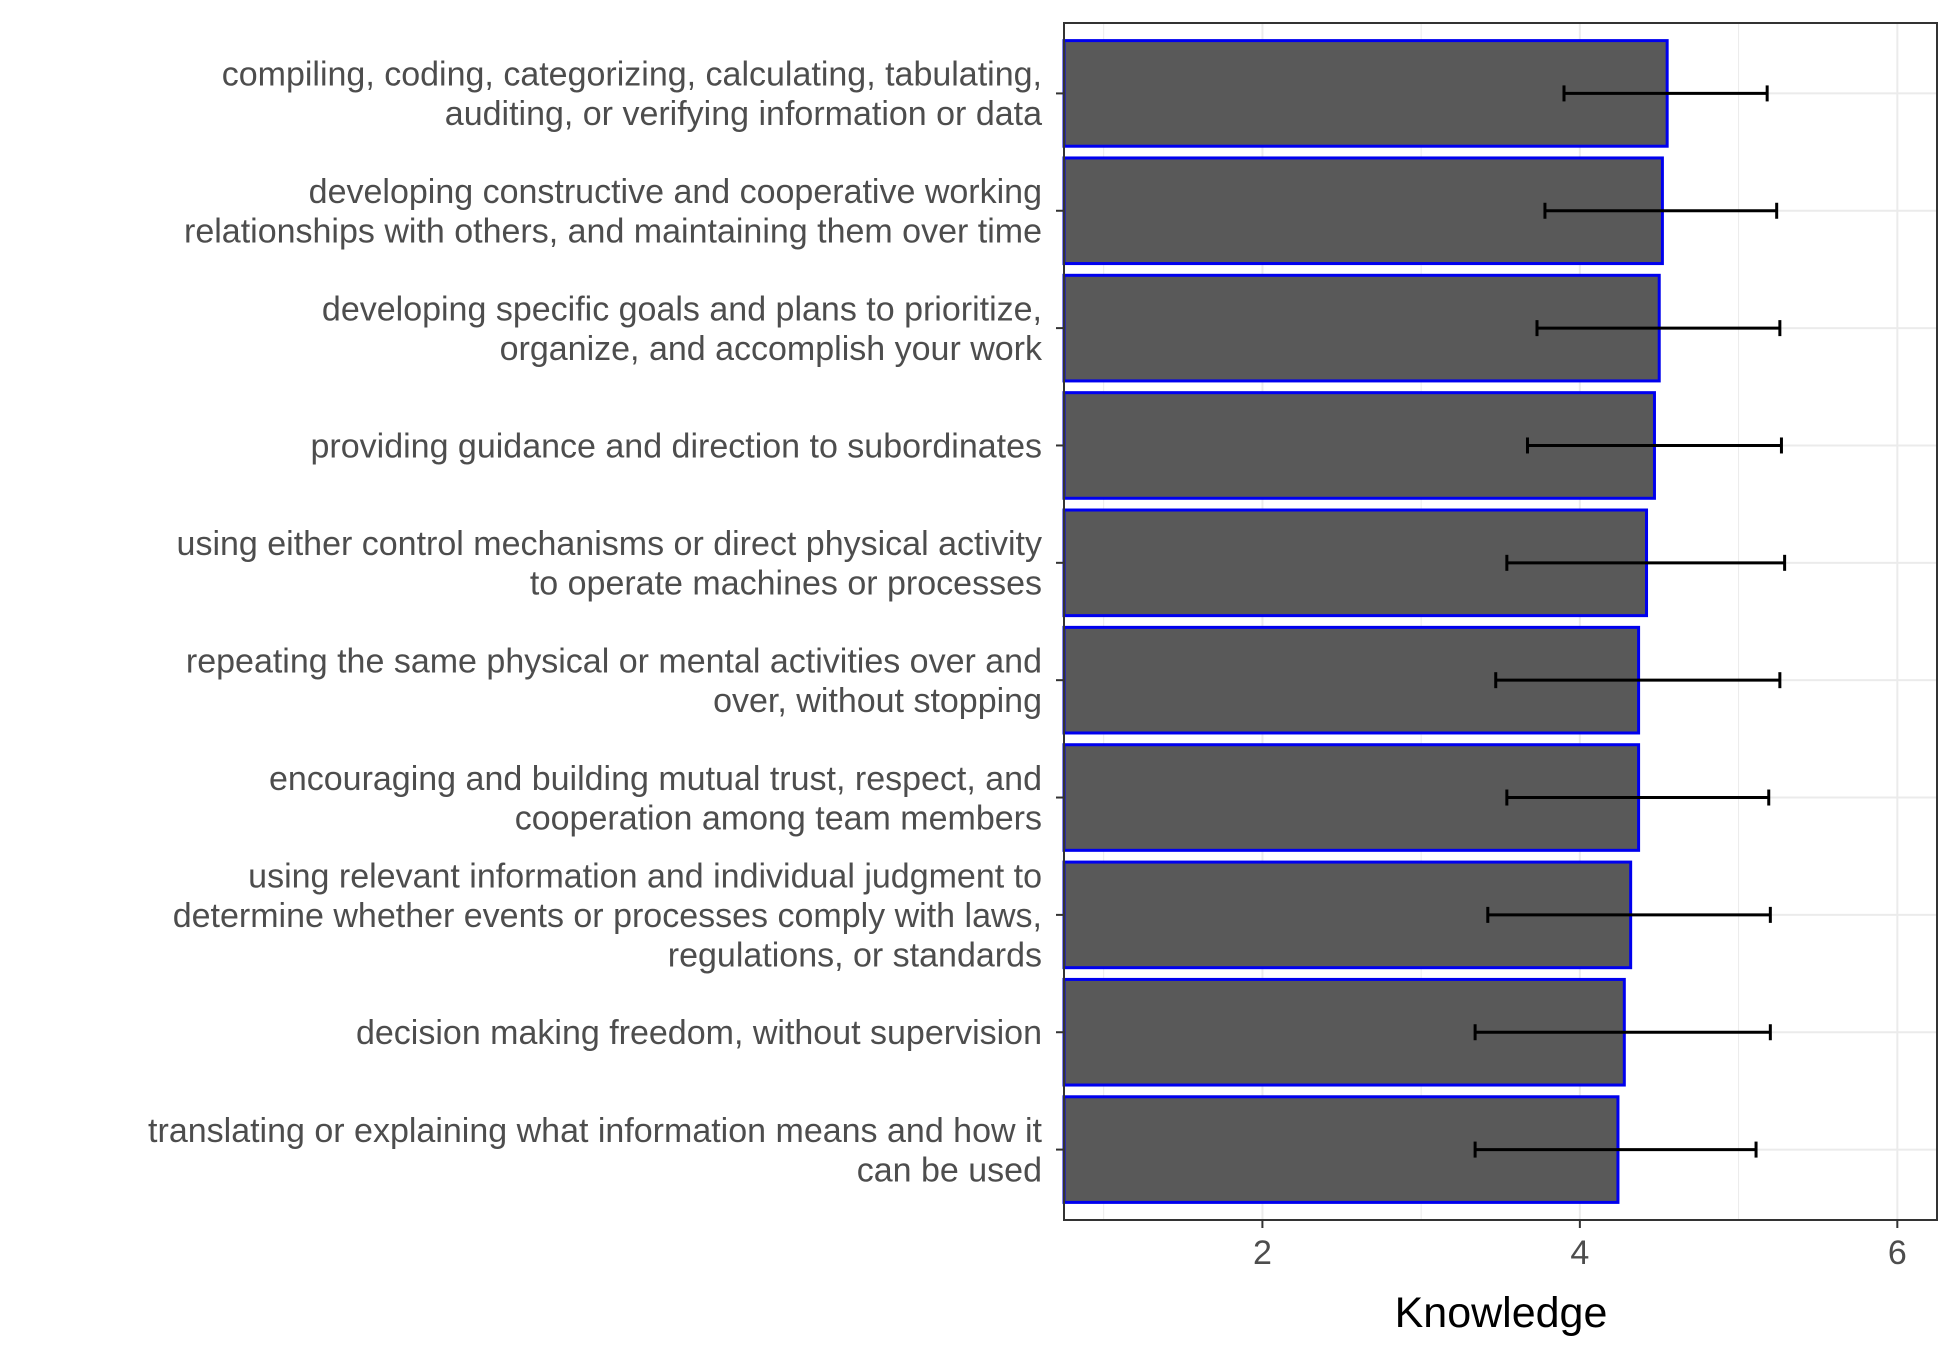  I want to click on error-bars, so click(1630, 621).